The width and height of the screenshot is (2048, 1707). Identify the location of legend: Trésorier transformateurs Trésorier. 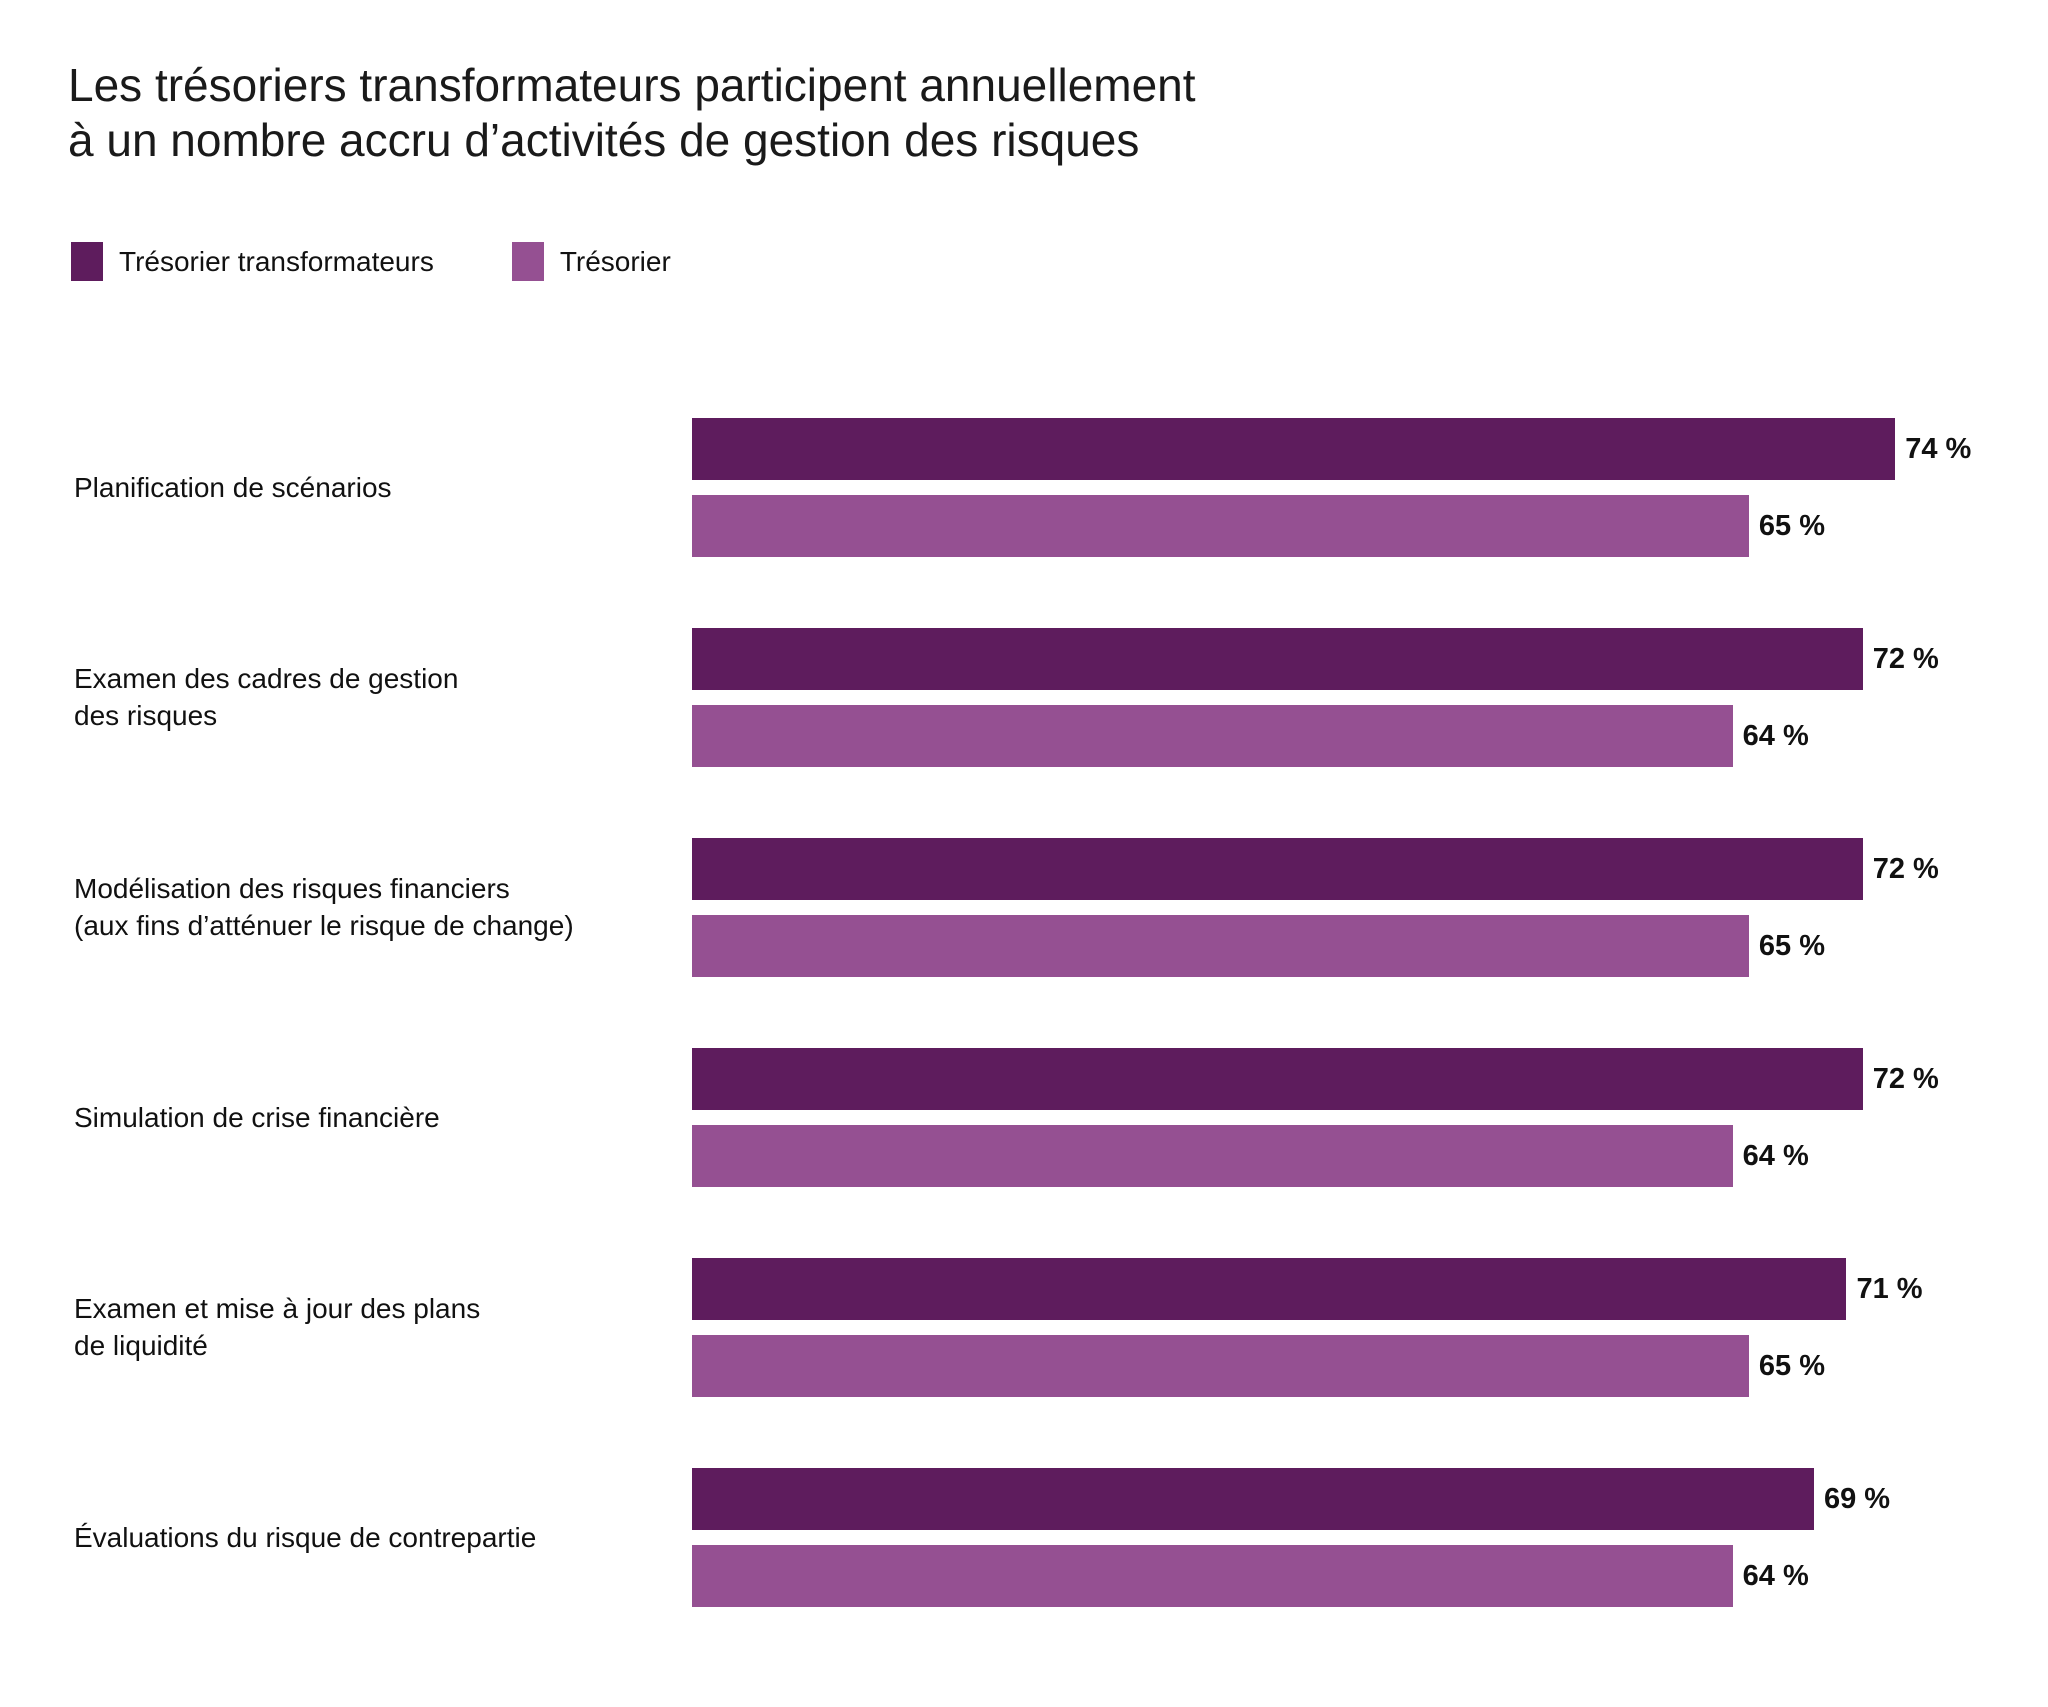
(410, 261).